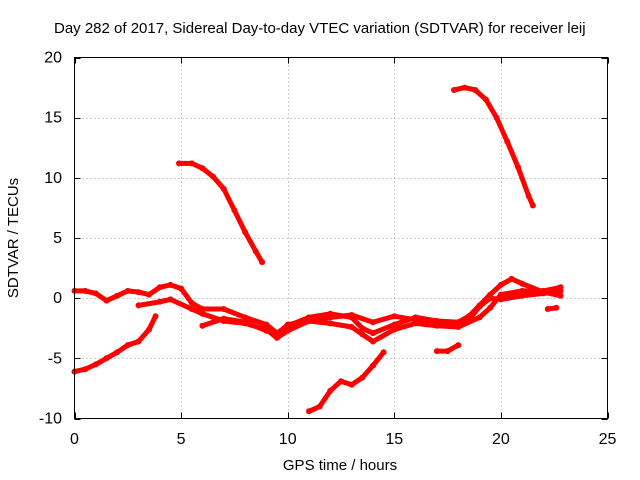 The image size is (640, 480). I want to click on x-axis-label: GPS time / hours, so click(340, 465).